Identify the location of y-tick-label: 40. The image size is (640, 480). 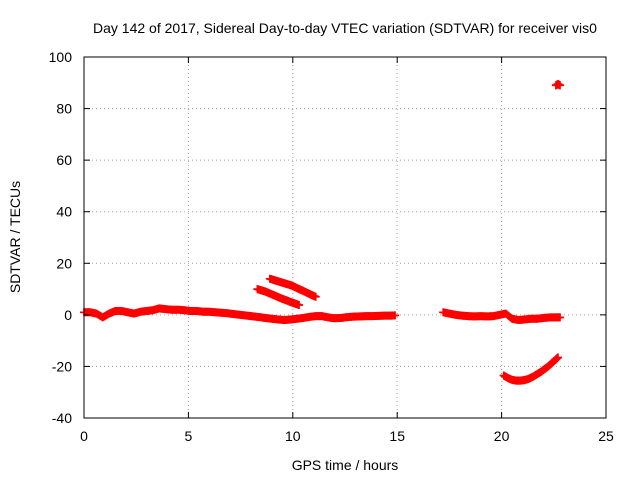
(64, 212).